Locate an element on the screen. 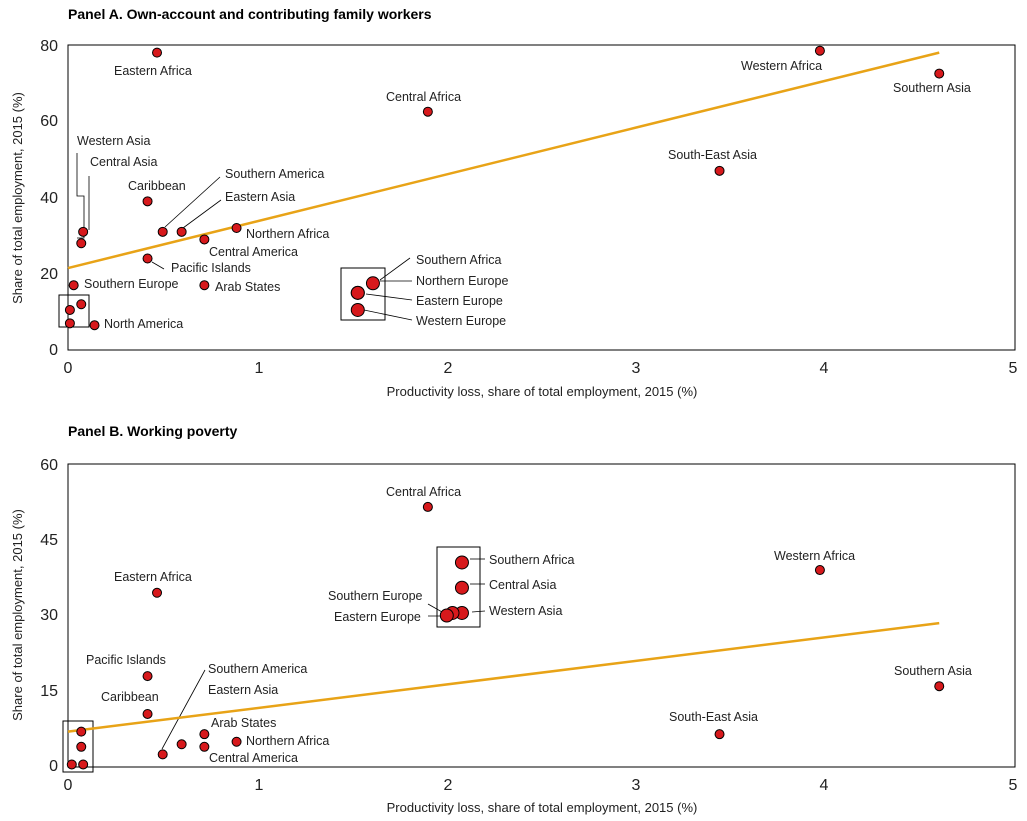  panel-b-y-axis-label: Share of total employment, 2015 (%) is located at coordinates (17, 615).